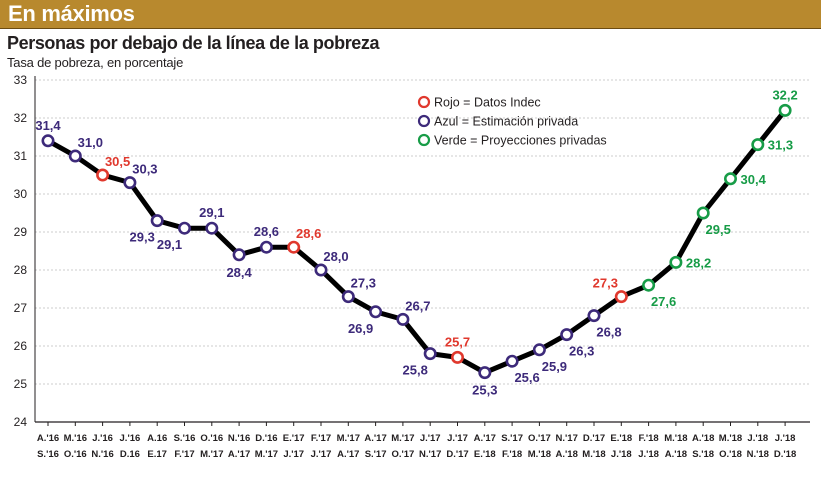  I want to click on x-tick-label-top: J.'16, so click(130, 438).